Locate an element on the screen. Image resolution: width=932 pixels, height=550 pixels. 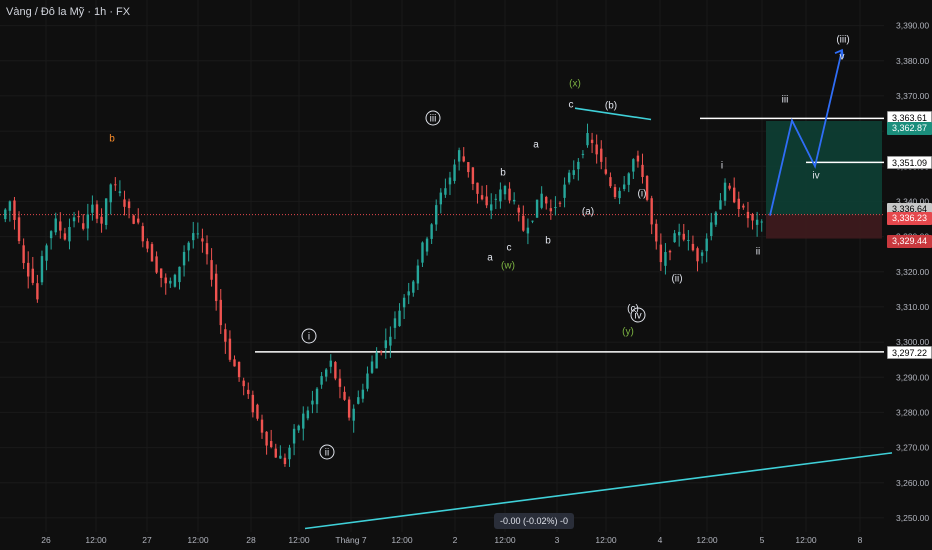
price-label: 3,329.44 is located at coordinates (909, 241).